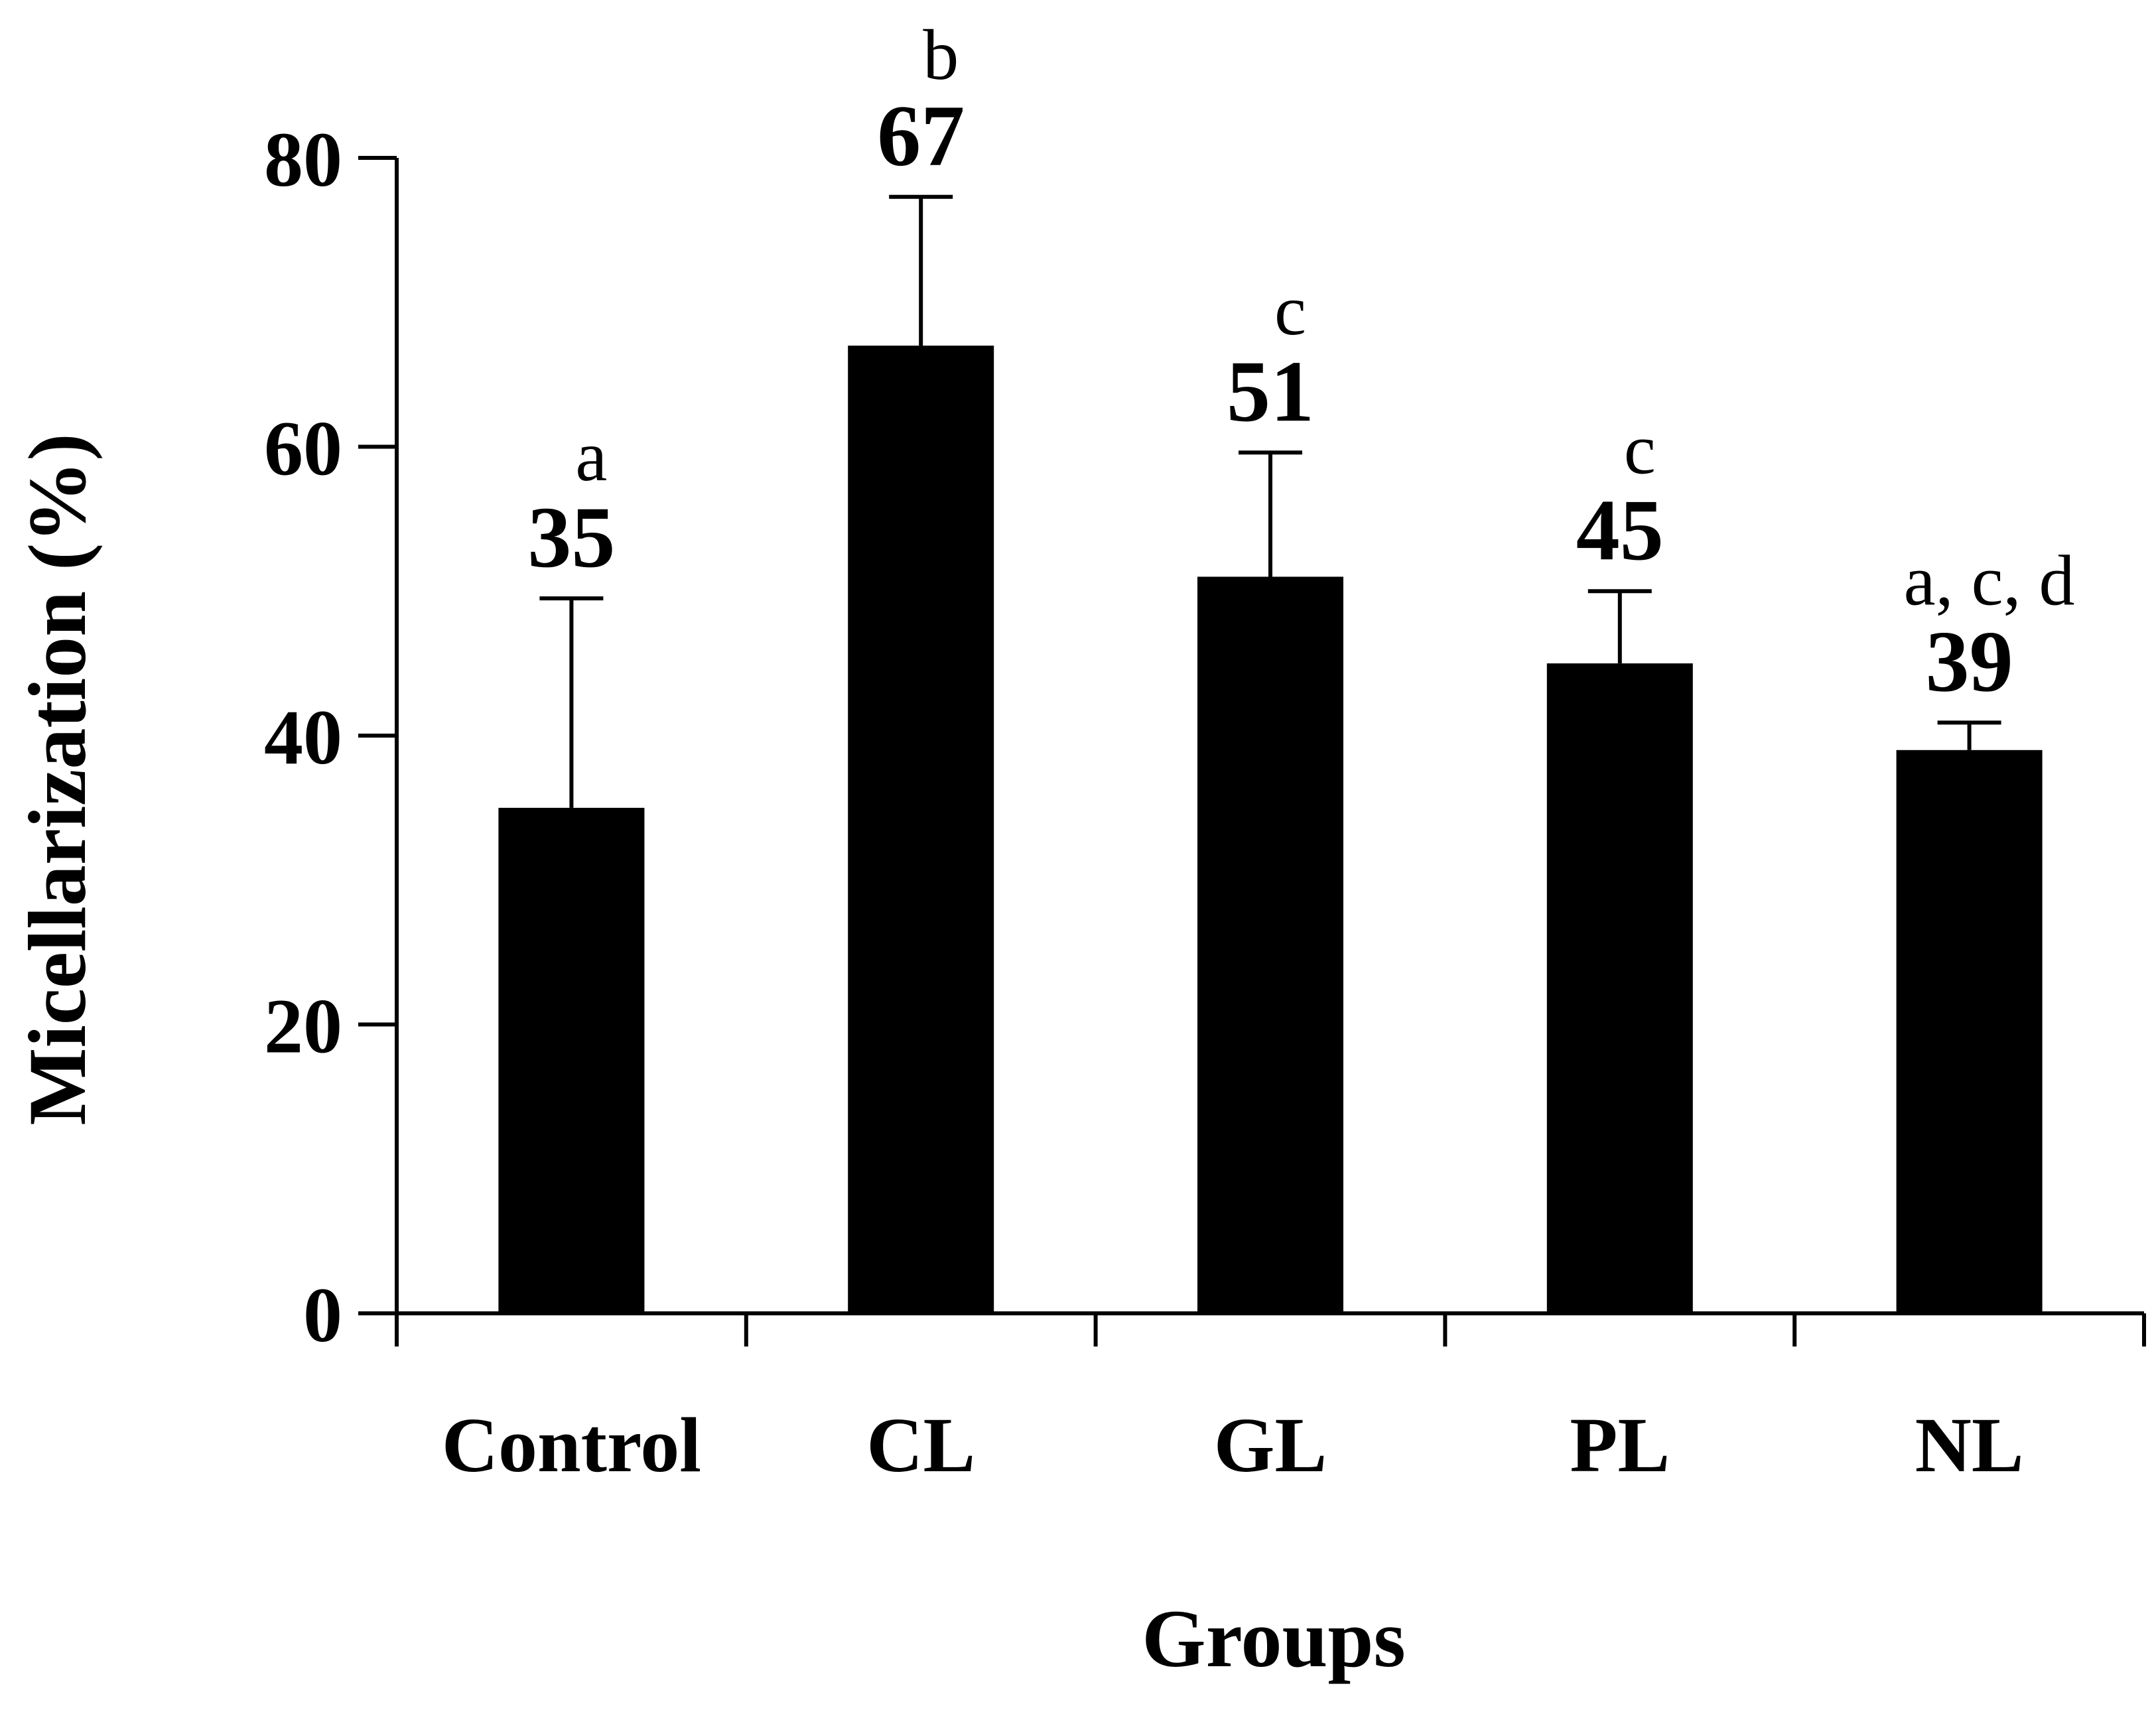 This screenshot has width=2156, height=1710. I want to click on category-label: GL, so click(1270, 1445).